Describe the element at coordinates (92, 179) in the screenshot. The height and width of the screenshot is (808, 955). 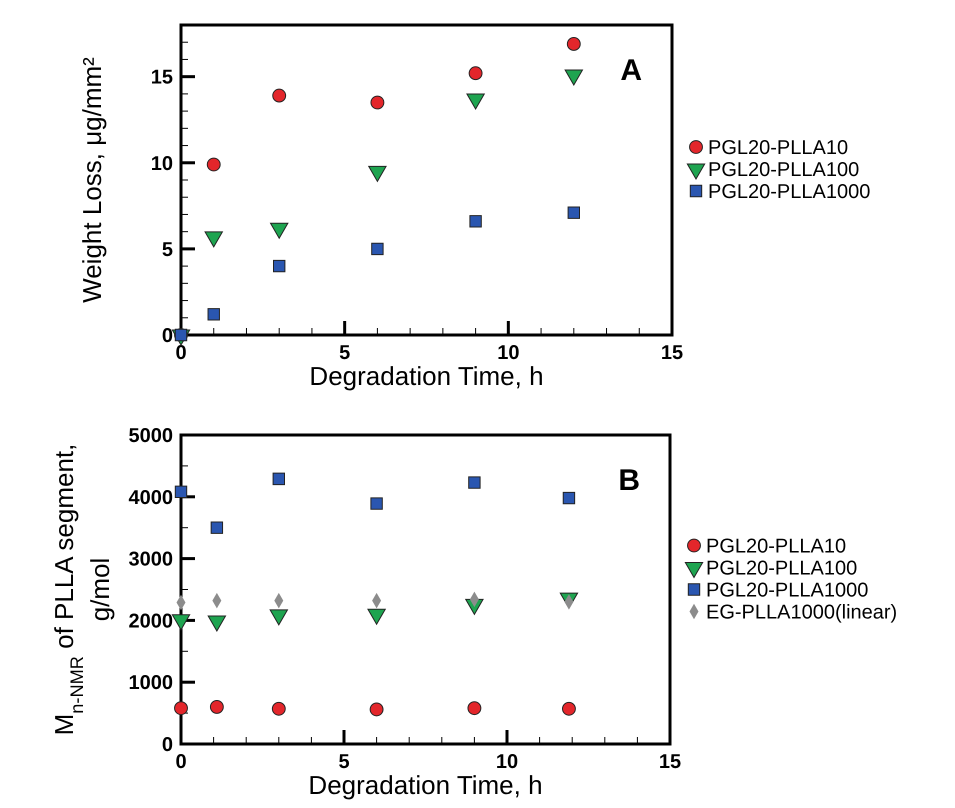
I see `y-axis-title: Weight Loss, μg/mm²` at that location.